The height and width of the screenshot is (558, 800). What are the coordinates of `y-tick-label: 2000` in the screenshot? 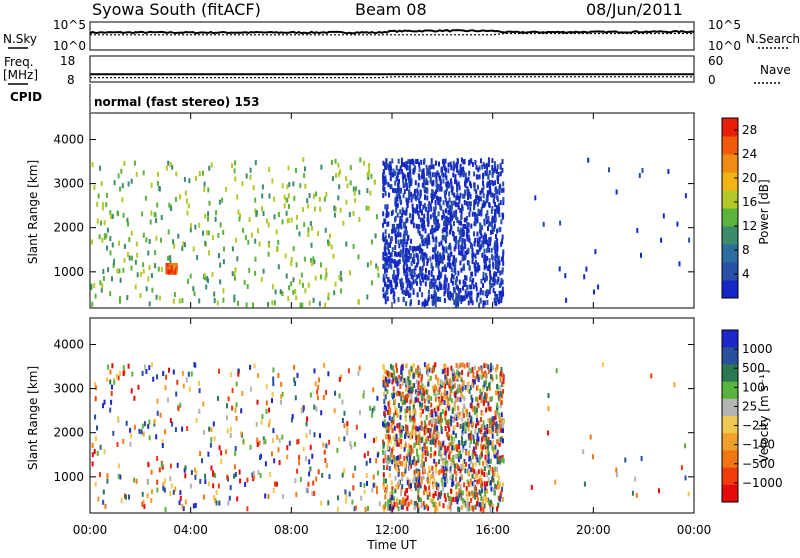 It's located at (68, 228).